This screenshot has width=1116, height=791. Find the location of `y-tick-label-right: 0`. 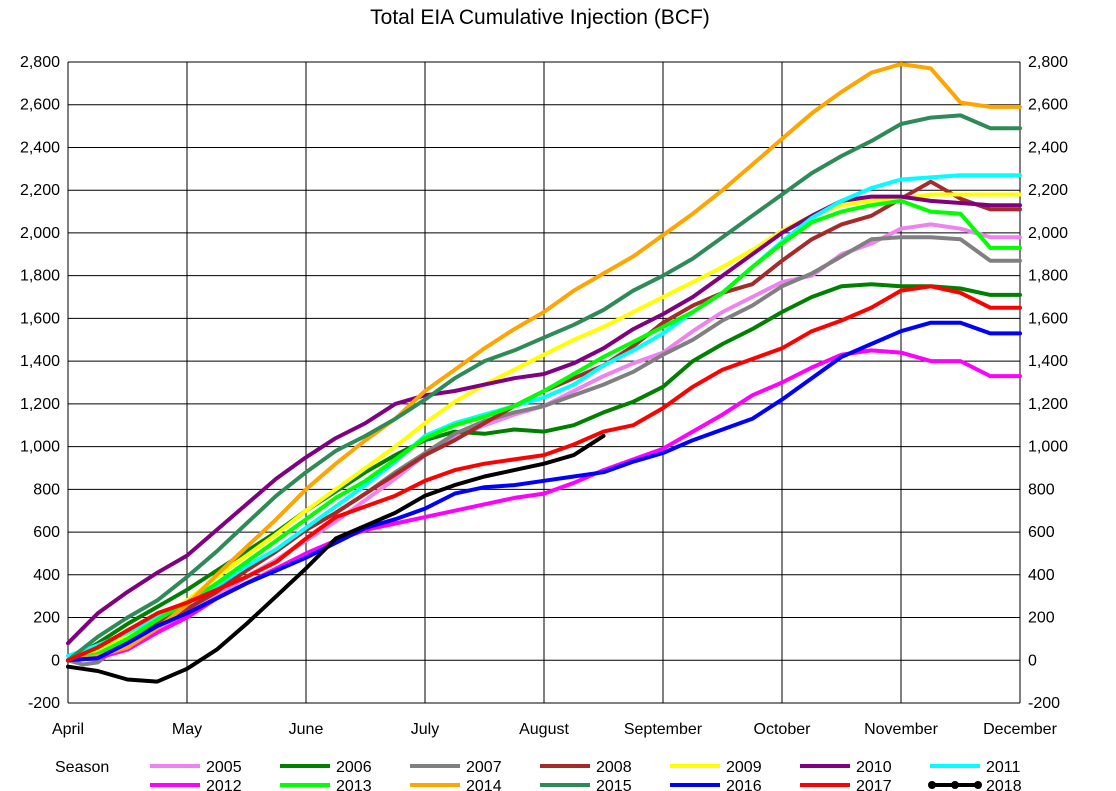

y-tick-label-right: 0 is located at coordinates (1032, 660).